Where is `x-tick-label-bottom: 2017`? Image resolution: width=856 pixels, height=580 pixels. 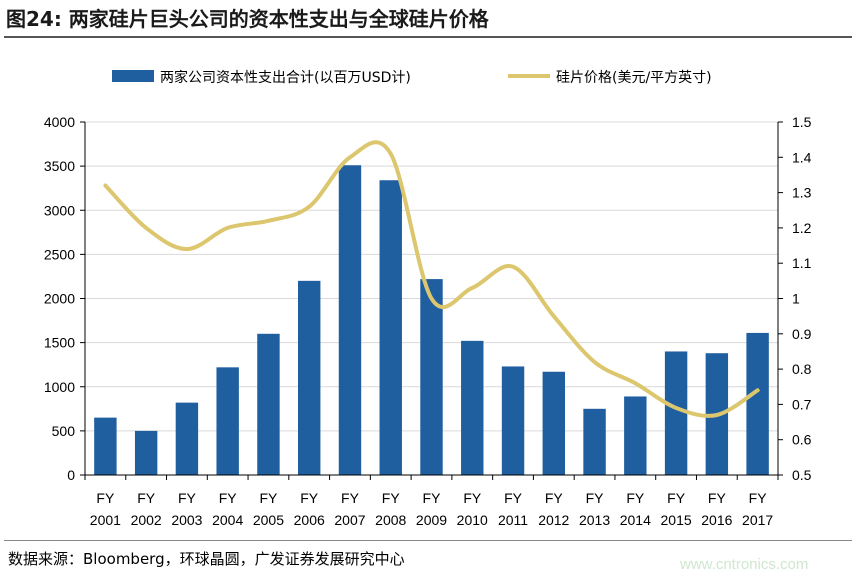 x-tick-label-bottom: 2017 is located at coordinates (757, 520).